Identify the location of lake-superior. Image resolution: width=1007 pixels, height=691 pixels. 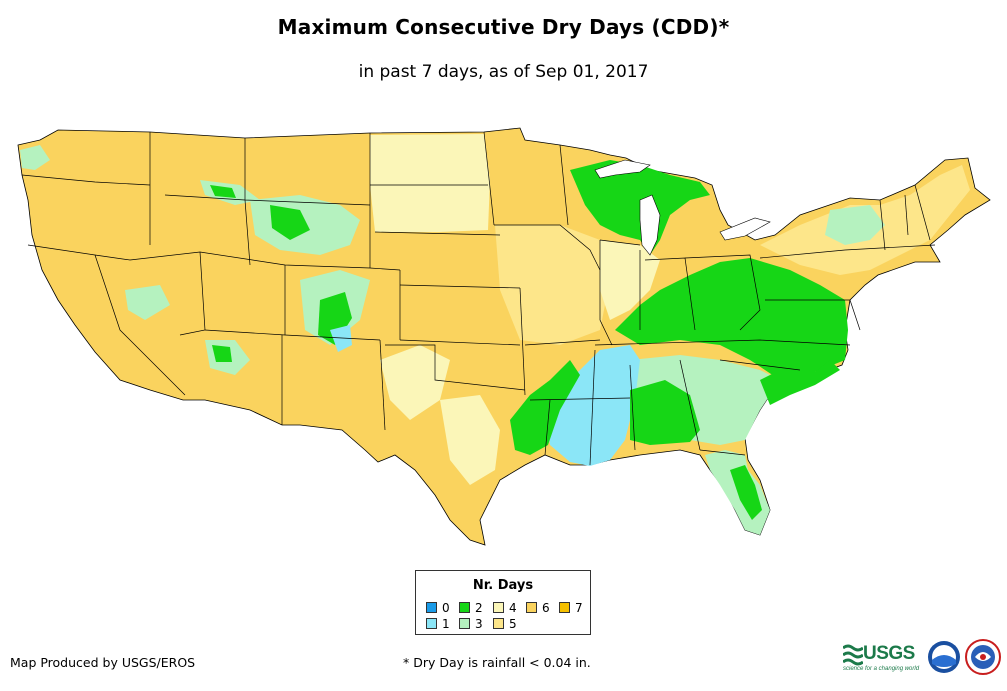
(622, 169).